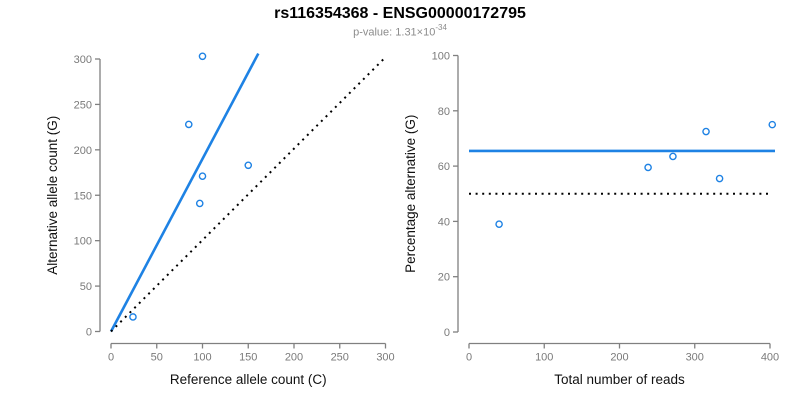  I want to click on x-tick-label: 50, so click(157, 358).